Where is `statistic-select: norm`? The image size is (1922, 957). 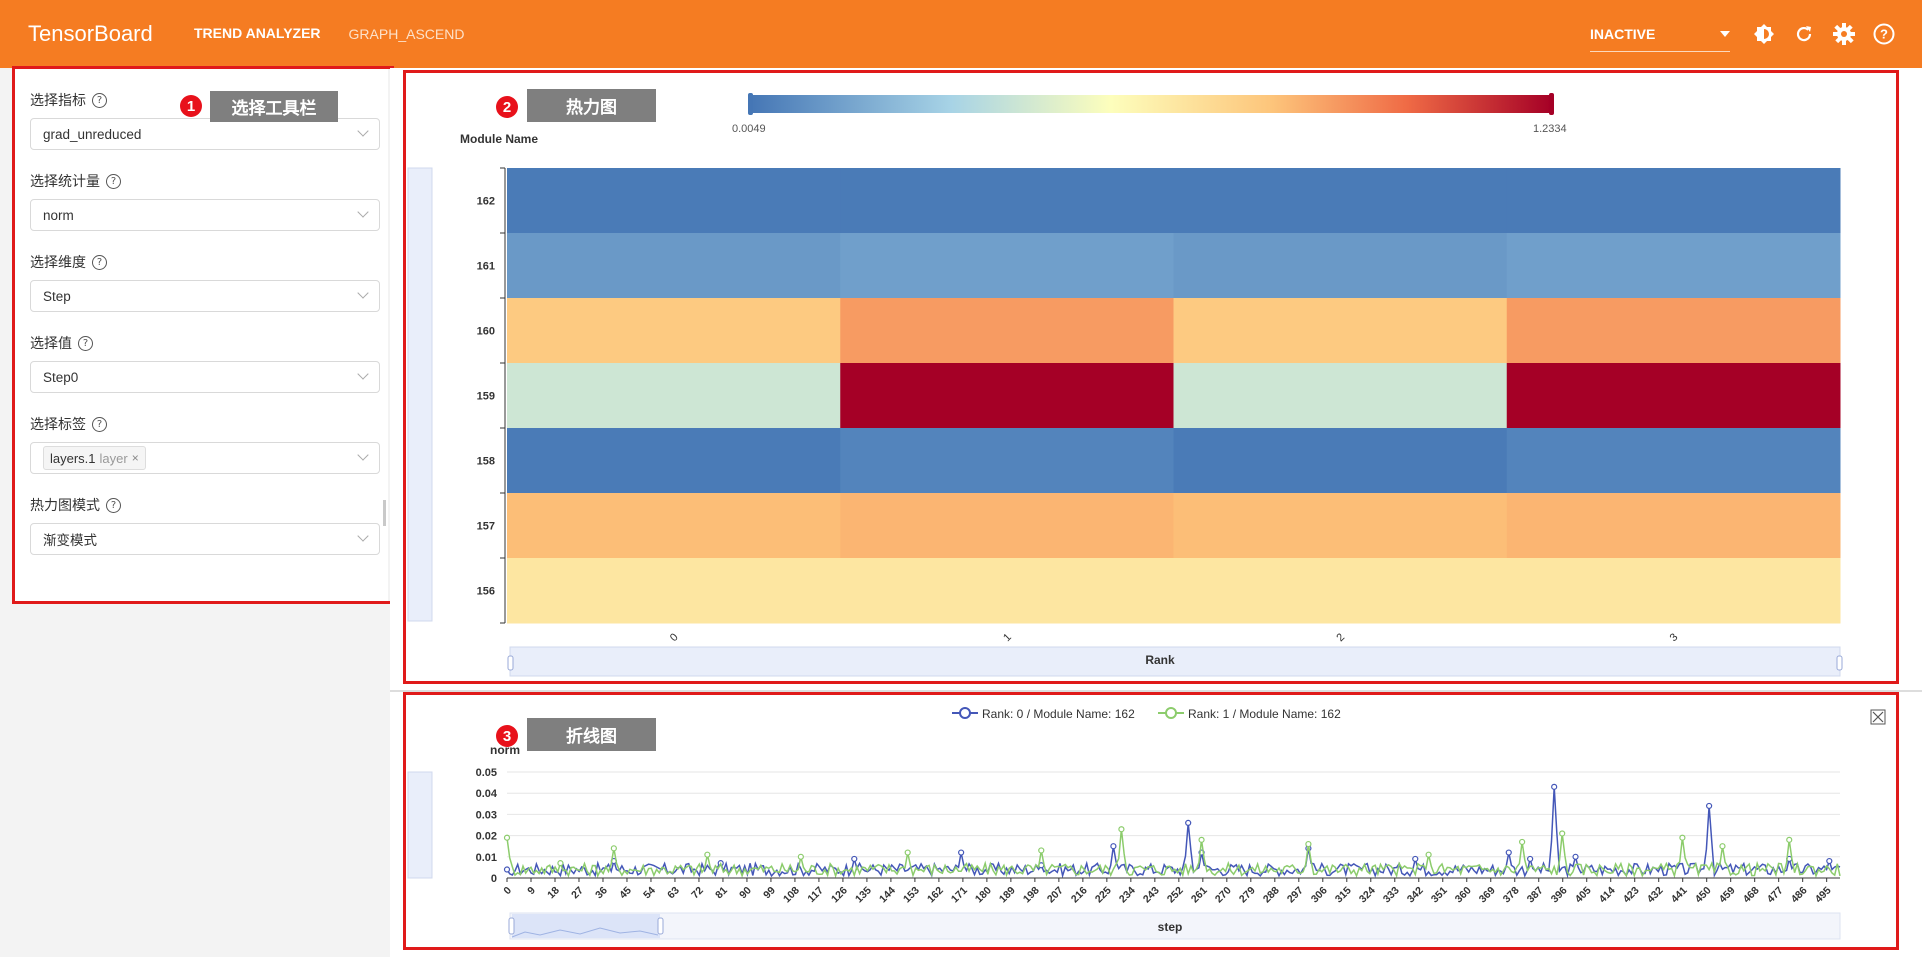 statistic-select: norm is located at coordinates (205, 215).